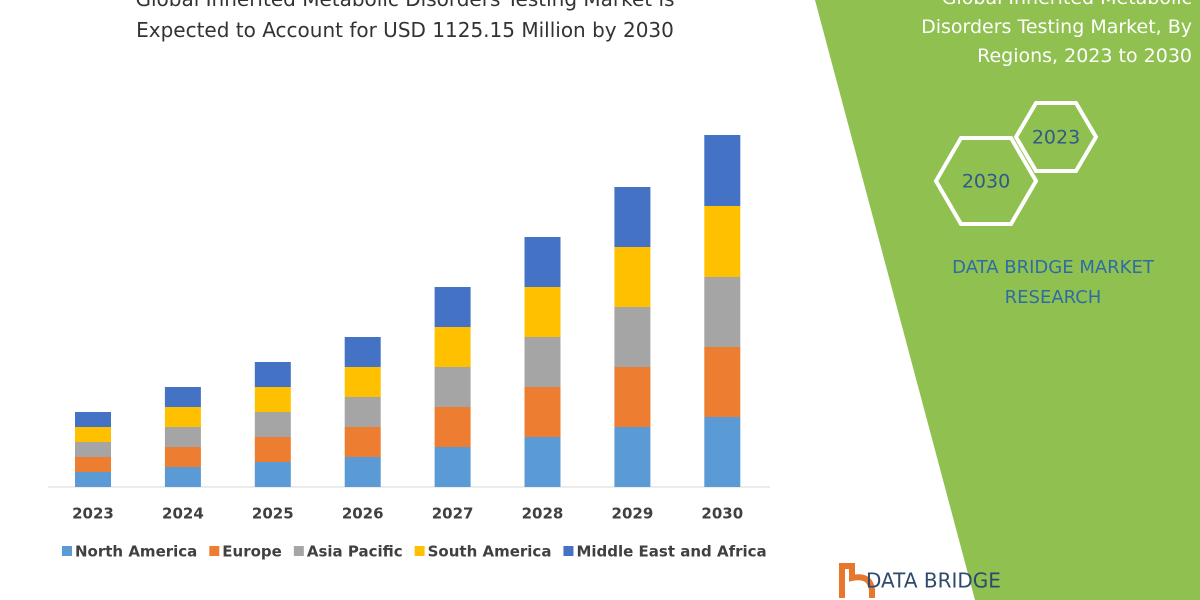 Image resolution: width=1200 pixels, height=600 pixels. I want to click on hexagon-label: 2023, so click(1056, 138).